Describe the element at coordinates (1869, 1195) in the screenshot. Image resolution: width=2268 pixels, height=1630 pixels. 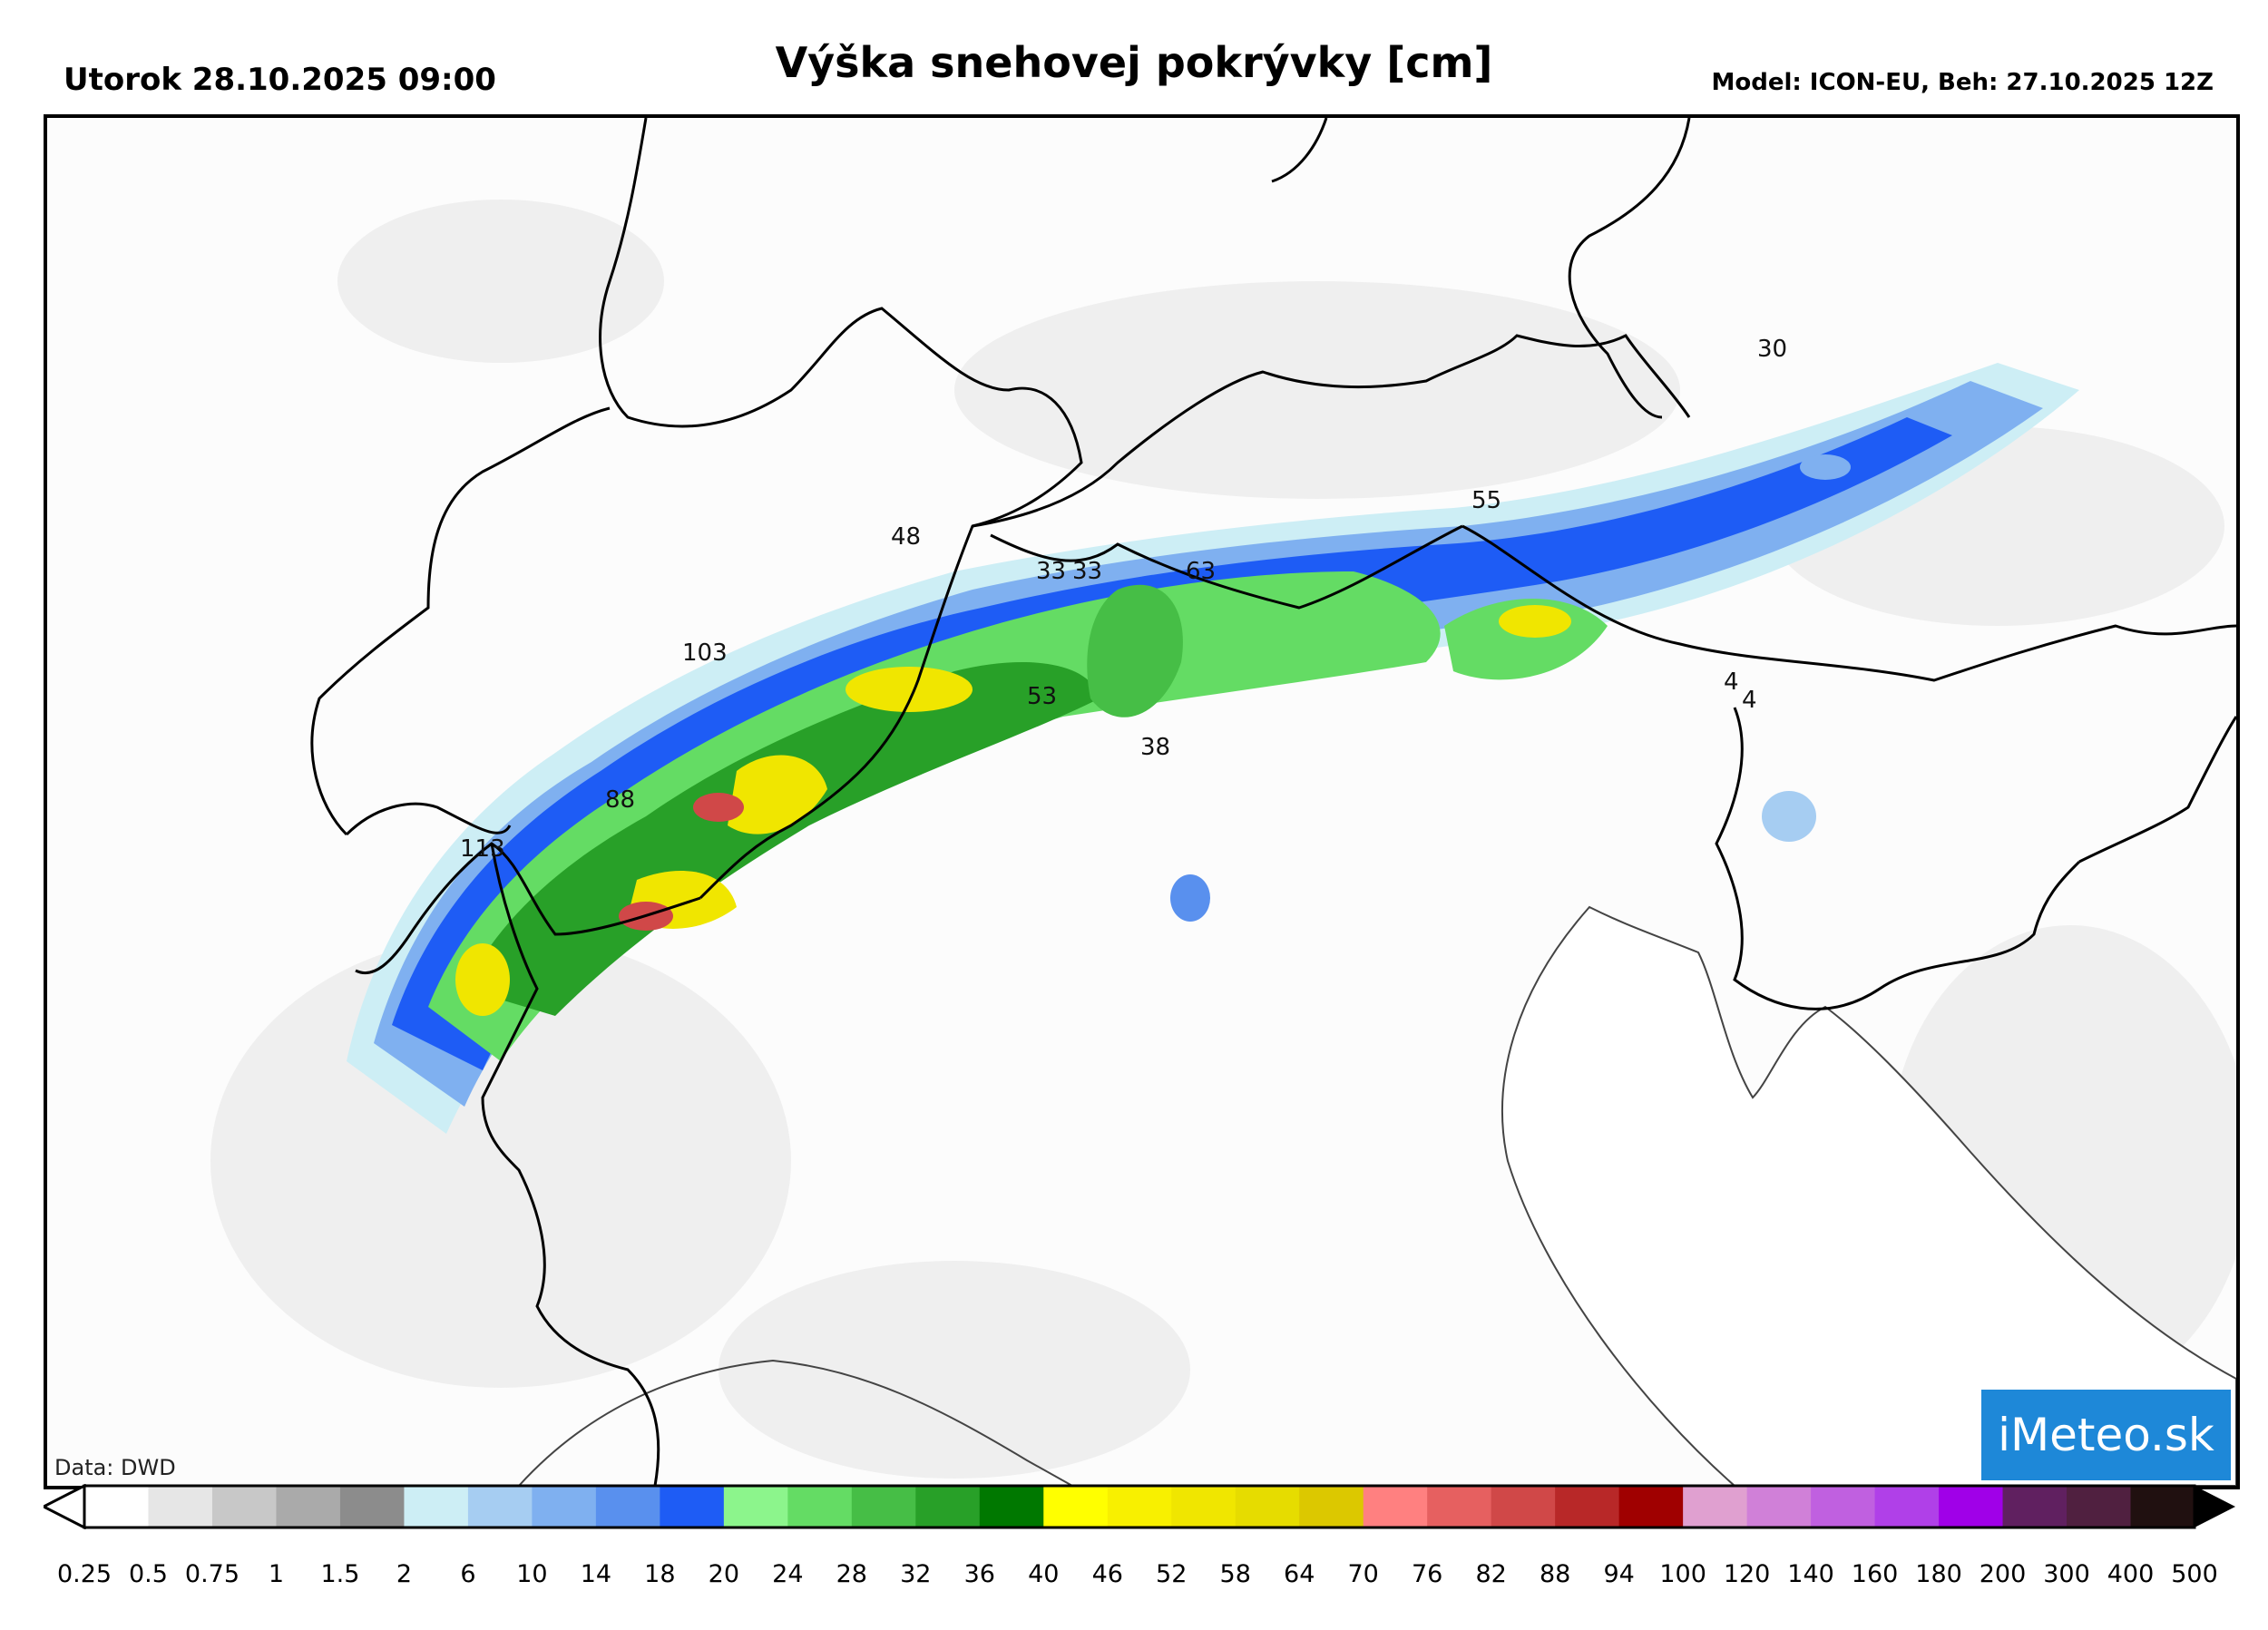
I see `adriatic-sea` at that location.